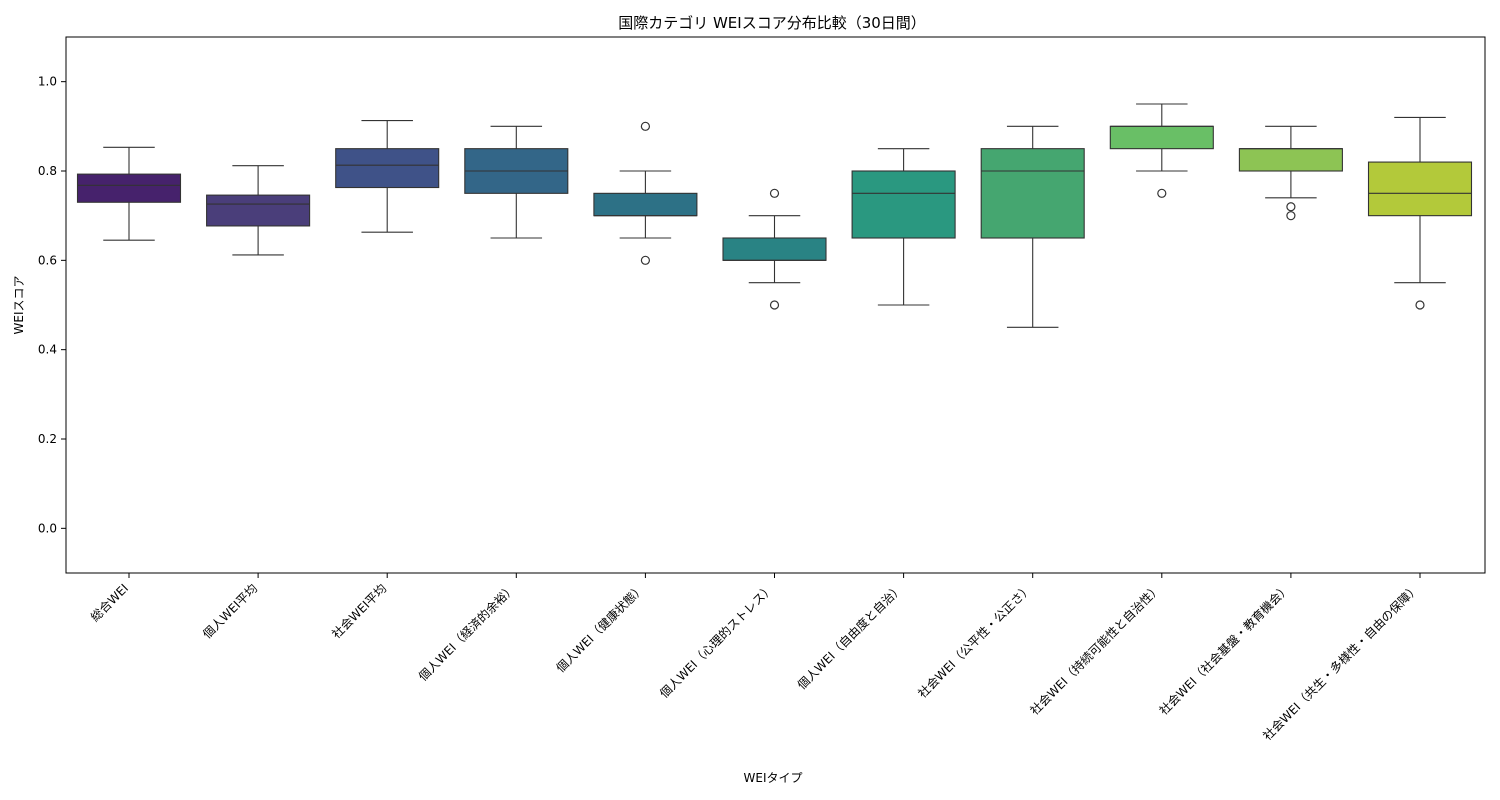 The height and width of the screenshot is (800, 1500). I want to click on x-tick-label: 個人WEI（自由度と自治）, so click(850, 637).